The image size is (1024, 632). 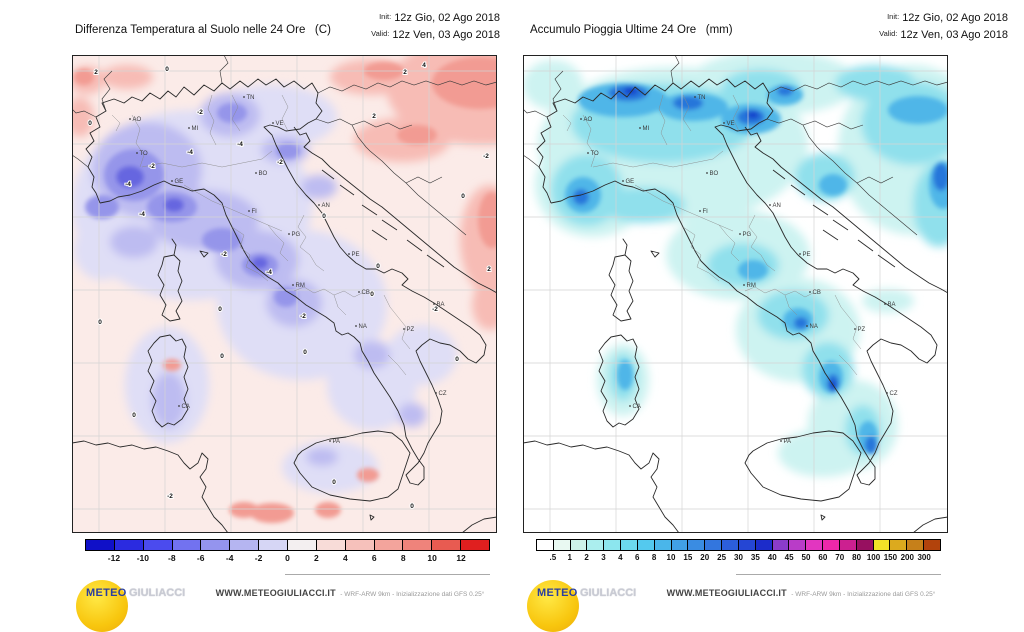 I want to click on city-label: MI, so click(x=195, y=129).